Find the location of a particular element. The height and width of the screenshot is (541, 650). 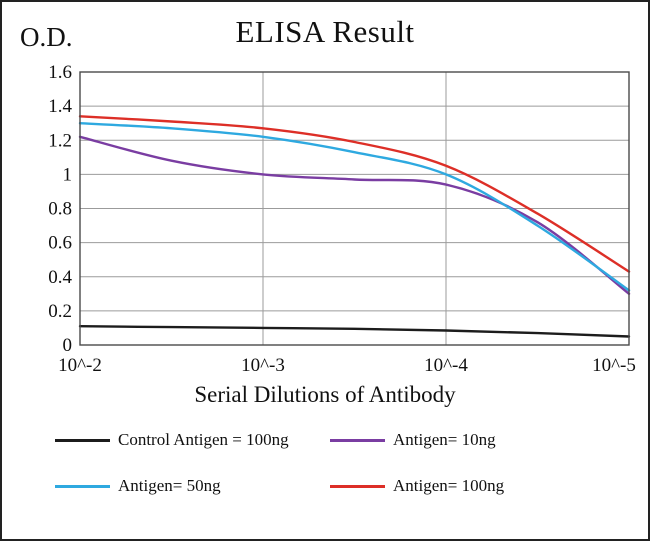

x-tick-label: 10^-5 is located at coordinates (614, 365).